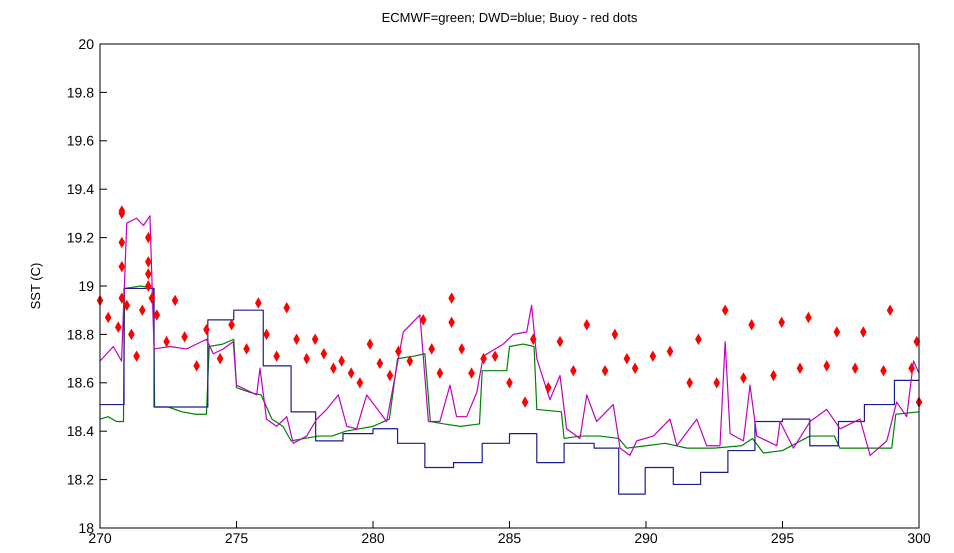 Image resolution: width=954 pixels, height=553 pixels. Describe the element at coordinates (919, 538) in the screenshot. I see `x-tick-label: 300` at that location.